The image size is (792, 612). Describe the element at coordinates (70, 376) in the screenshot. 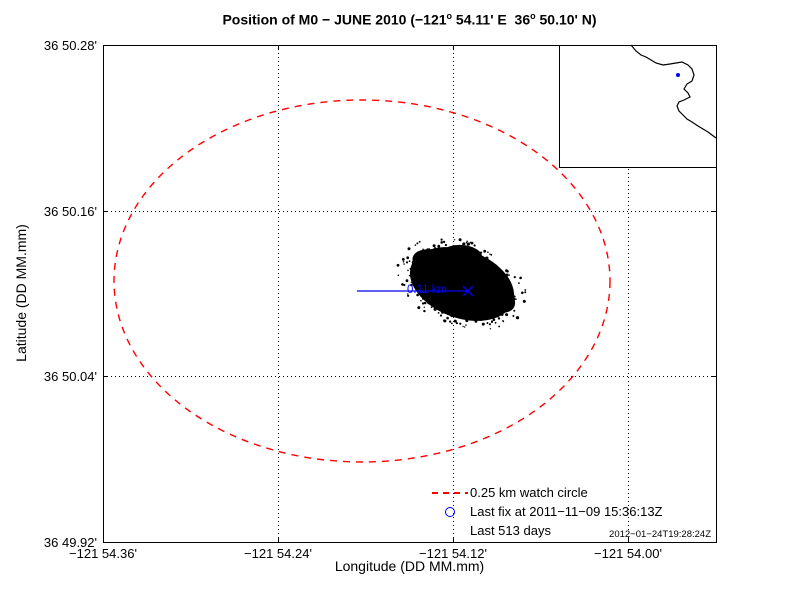

I see `y-tick-label: 36 50.04'` at that location.